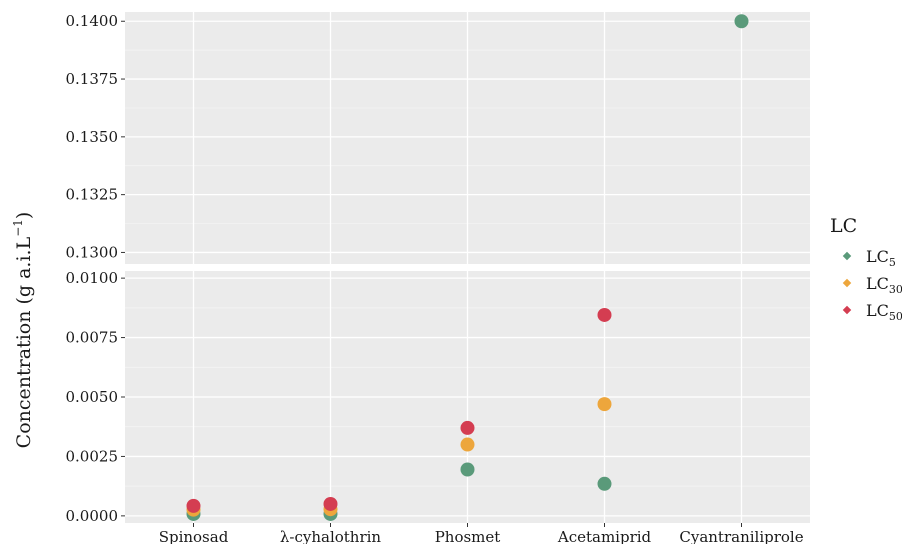  What do you see at coordinates (92, 137) in the screenshot?
I see `y-tick-label: 0.1350` at bounding box center [92, 137].